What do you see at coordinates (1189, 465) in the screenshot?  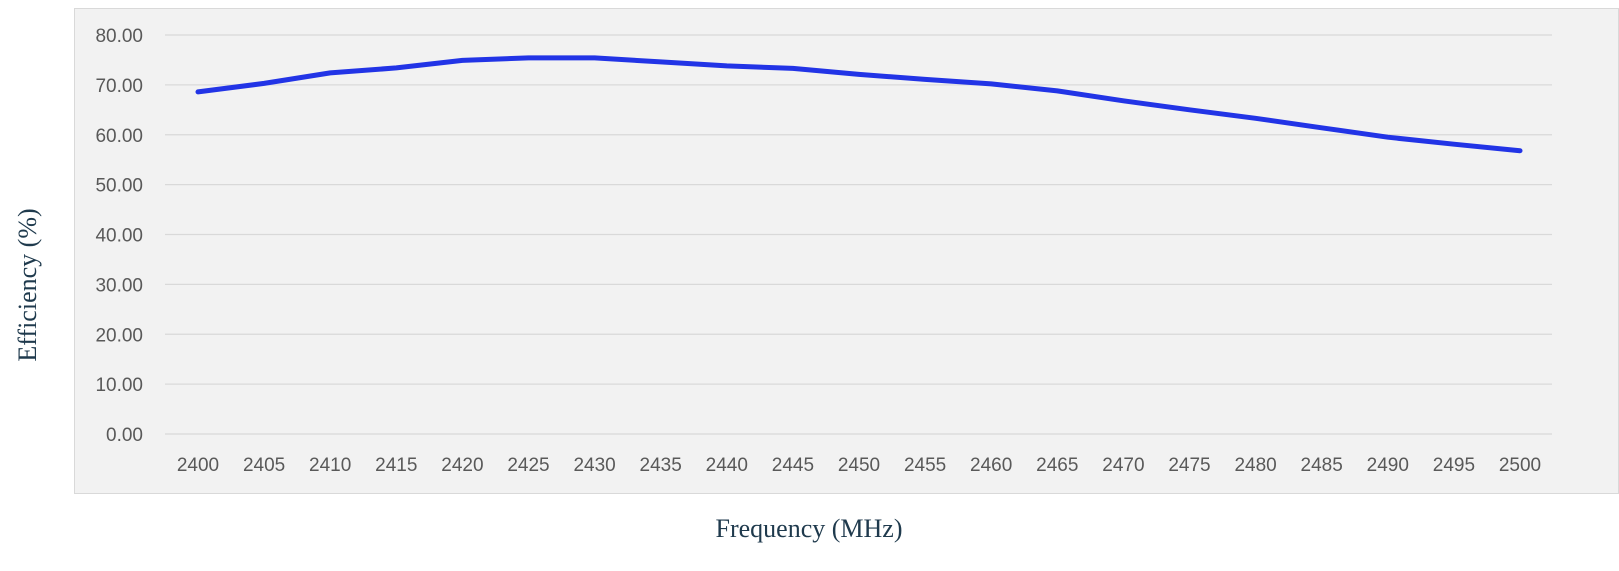 I see `x-tick-label: 2475` at bounding box center [1189, 465].